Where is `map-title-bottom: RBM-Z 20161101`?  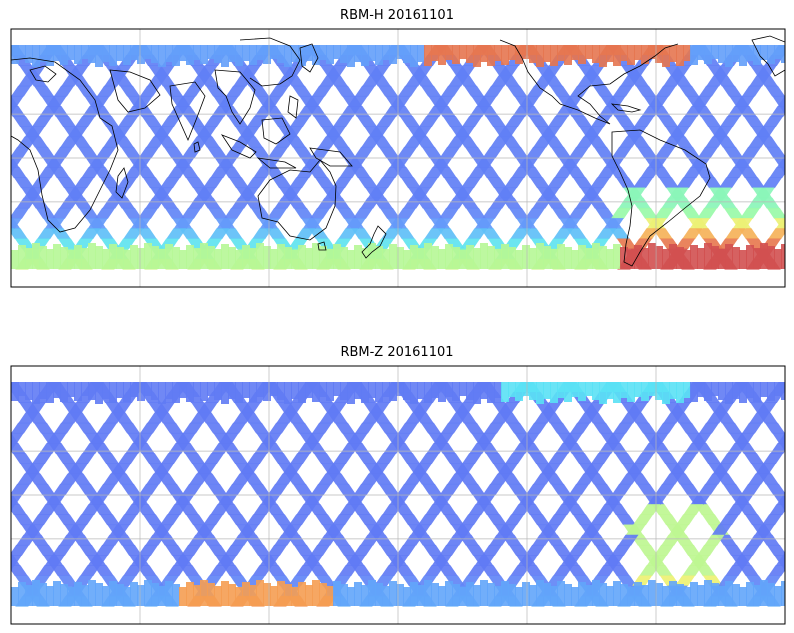
map-title-bottom: RBM-Z 20161101 is located at coordinates (397, 352).